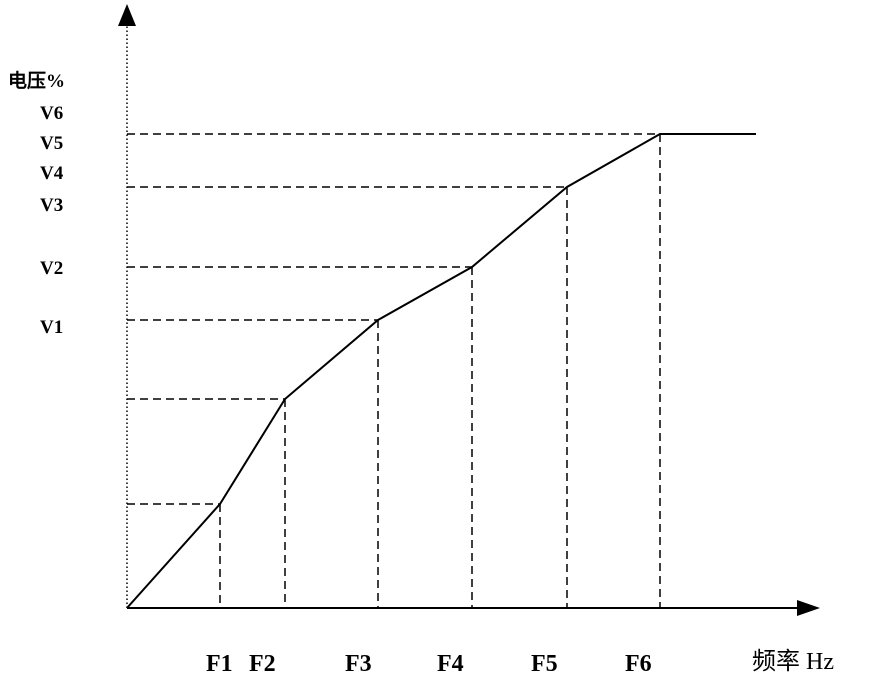 This screenshot has width=881, height=682. I want to click on f-label-f3: F3, so click(358, 664).